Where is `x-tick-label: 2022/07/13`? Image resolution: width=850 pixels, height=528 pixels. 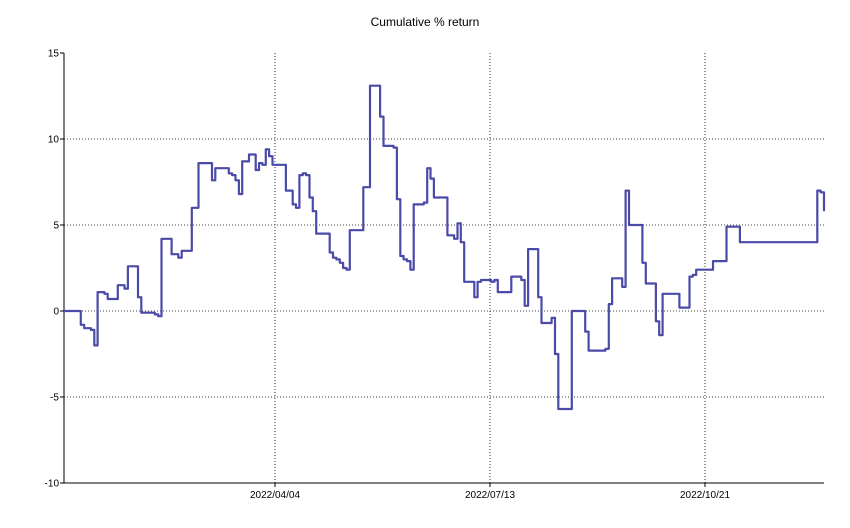 x-tick-label: 2022/07/13 is located at coordinates (490, 495).